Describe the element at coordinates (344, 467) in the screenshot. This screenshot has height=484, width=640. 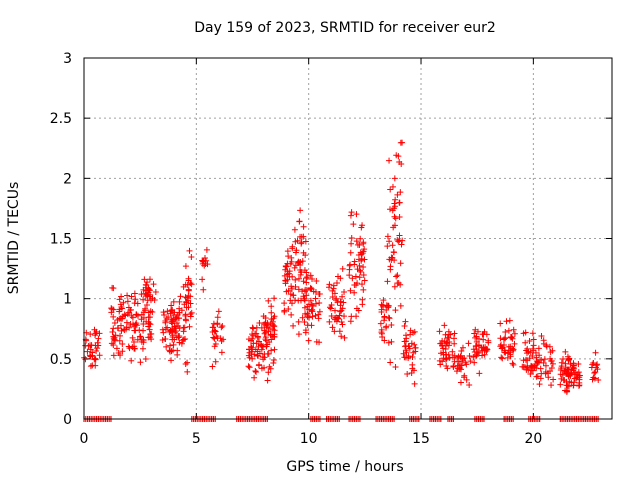
I see `x-axis-label: GPS time / hours` at that location.